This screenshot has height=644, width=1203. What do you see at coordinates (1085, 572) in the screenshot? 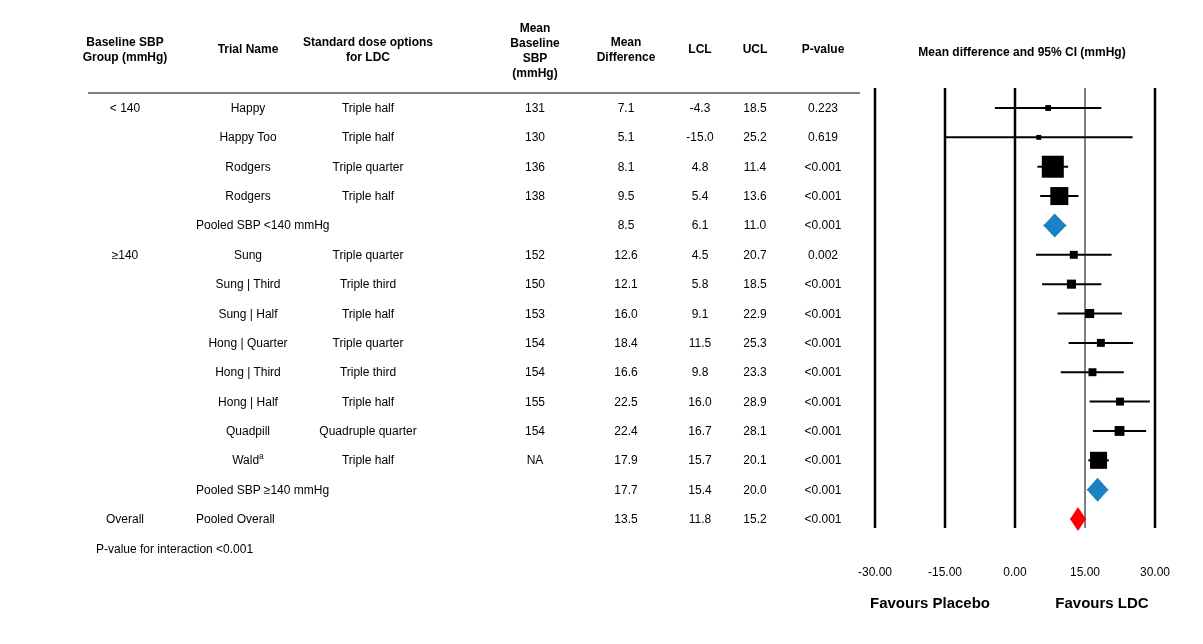
I see `x-tick-label: 15.00` at bounding box center [1085, 572].